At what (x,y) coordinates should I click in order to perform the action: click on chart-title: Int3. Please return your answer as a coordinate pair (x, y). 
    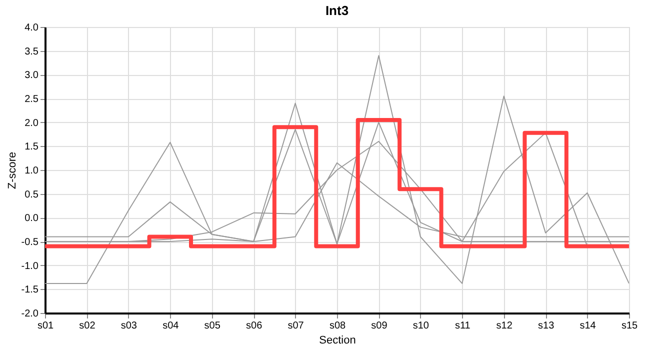
    Looking at the image, I should click on (337, 10).